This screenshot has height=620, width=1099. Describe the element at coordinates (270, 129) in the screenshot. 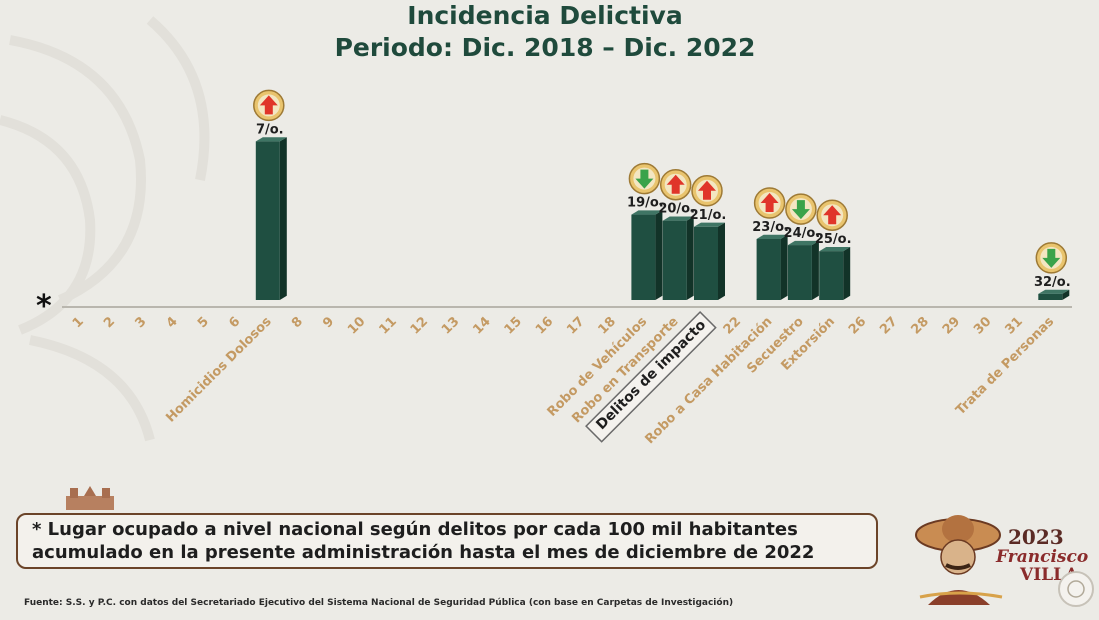

I see `value-label-7: 7/o.` at that location.